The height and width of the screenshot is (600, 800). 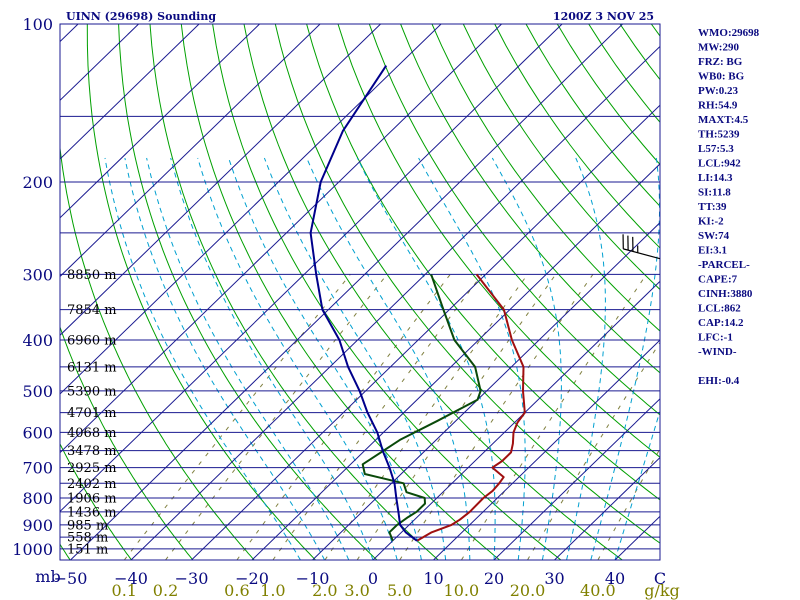 What do you see at coordinates (92, 499) in the screenshot?
I see `height-label: 1906 m` at bounding box center [92, 499].